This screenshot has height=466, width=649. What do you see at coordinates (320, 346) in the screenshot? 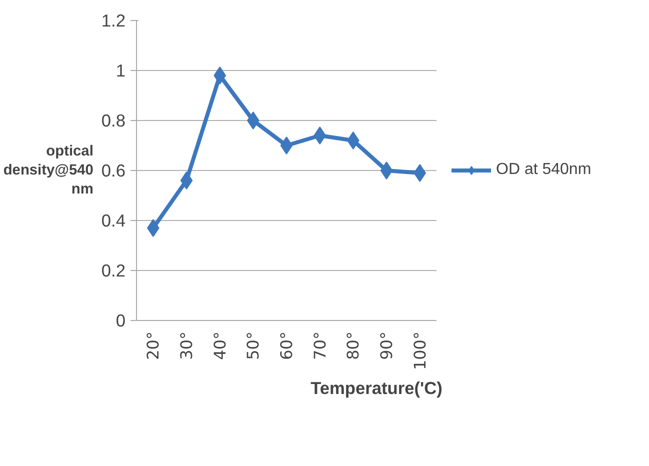
I see `x-tick-label: 70°` at bounding box center [320, 346].